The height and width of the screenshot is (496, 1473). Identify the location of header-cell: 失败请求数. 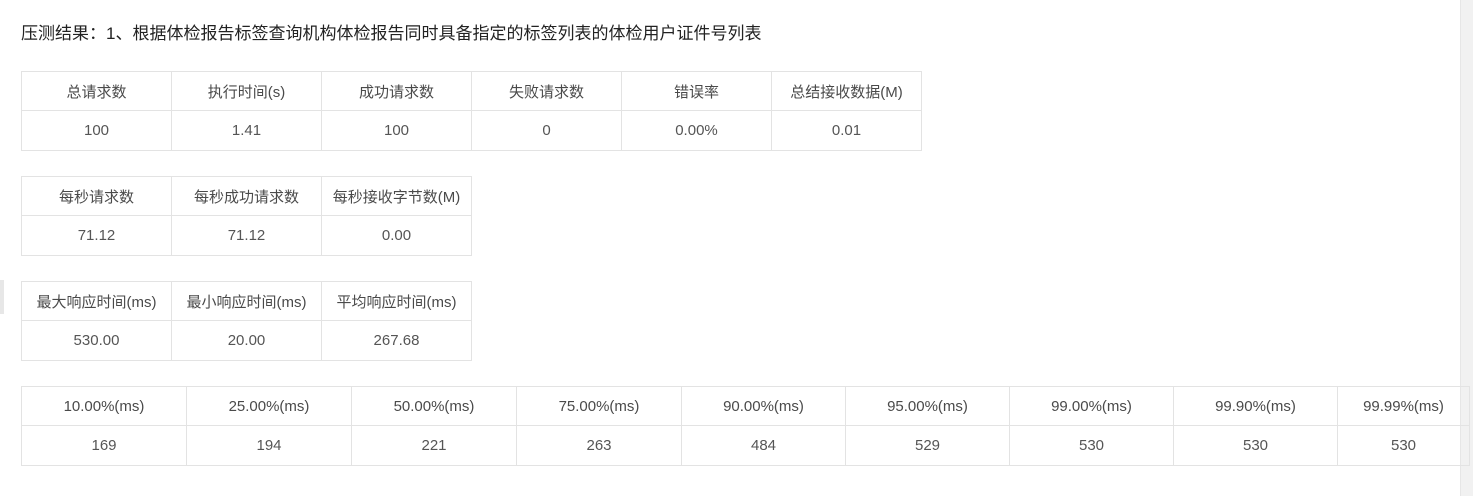
(546, 91).